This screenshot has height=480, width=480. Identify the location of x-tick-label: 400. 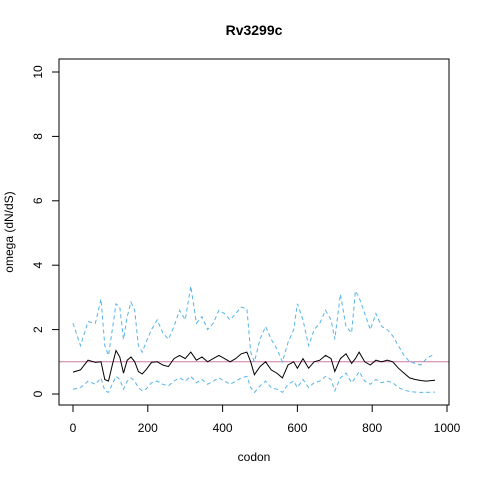
(223, 428).